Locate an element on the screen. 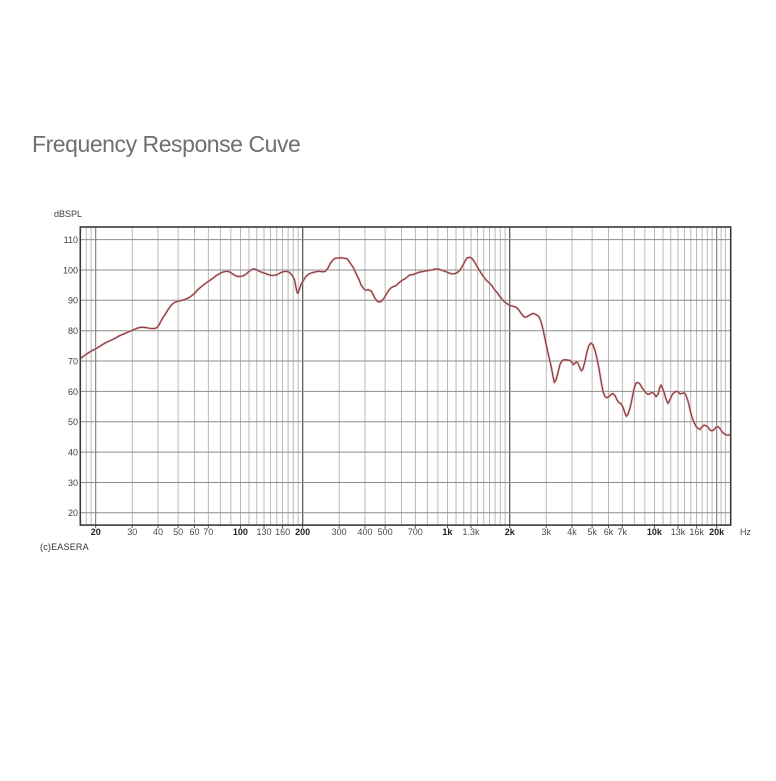 Image resolution: width=776 pixels, height=781 pixels. svg-text: 2k is located at coordinates (510, 532).